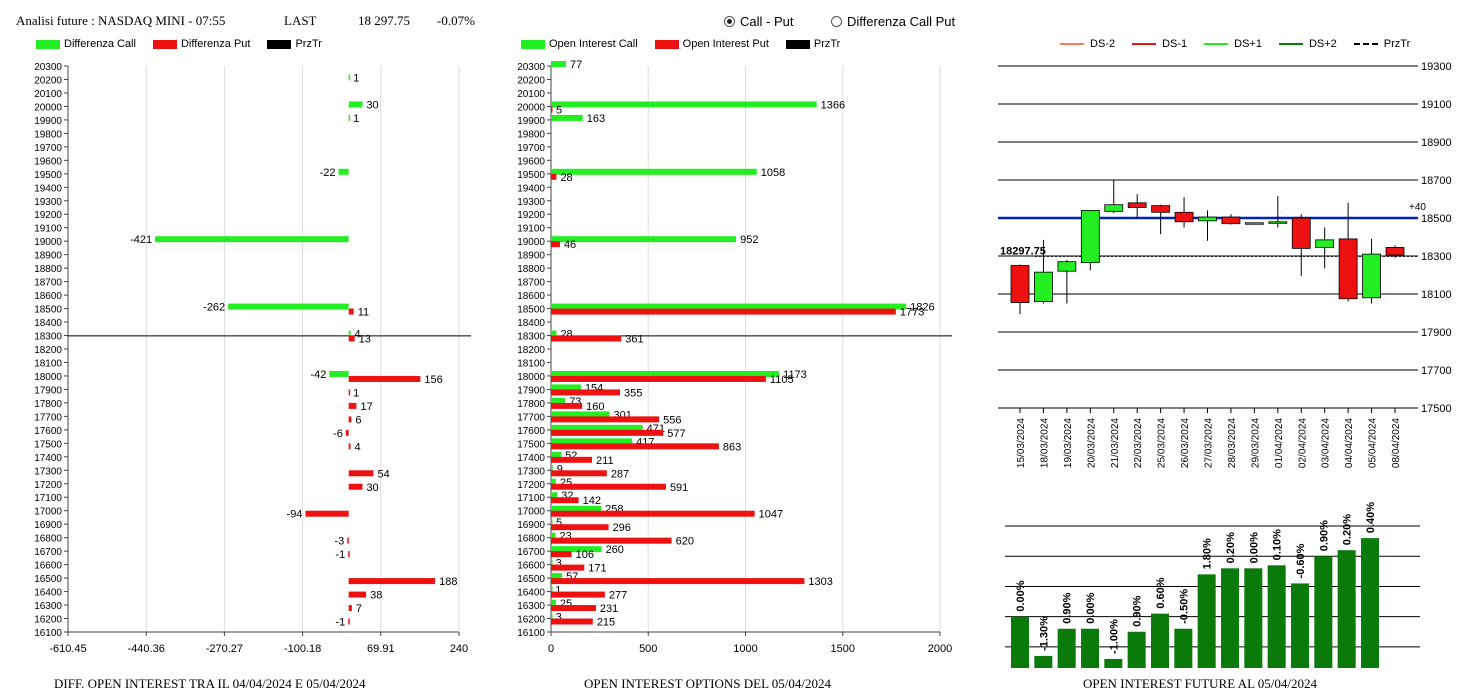  I want to click on price-change: -0.07%, so click(456, 20).